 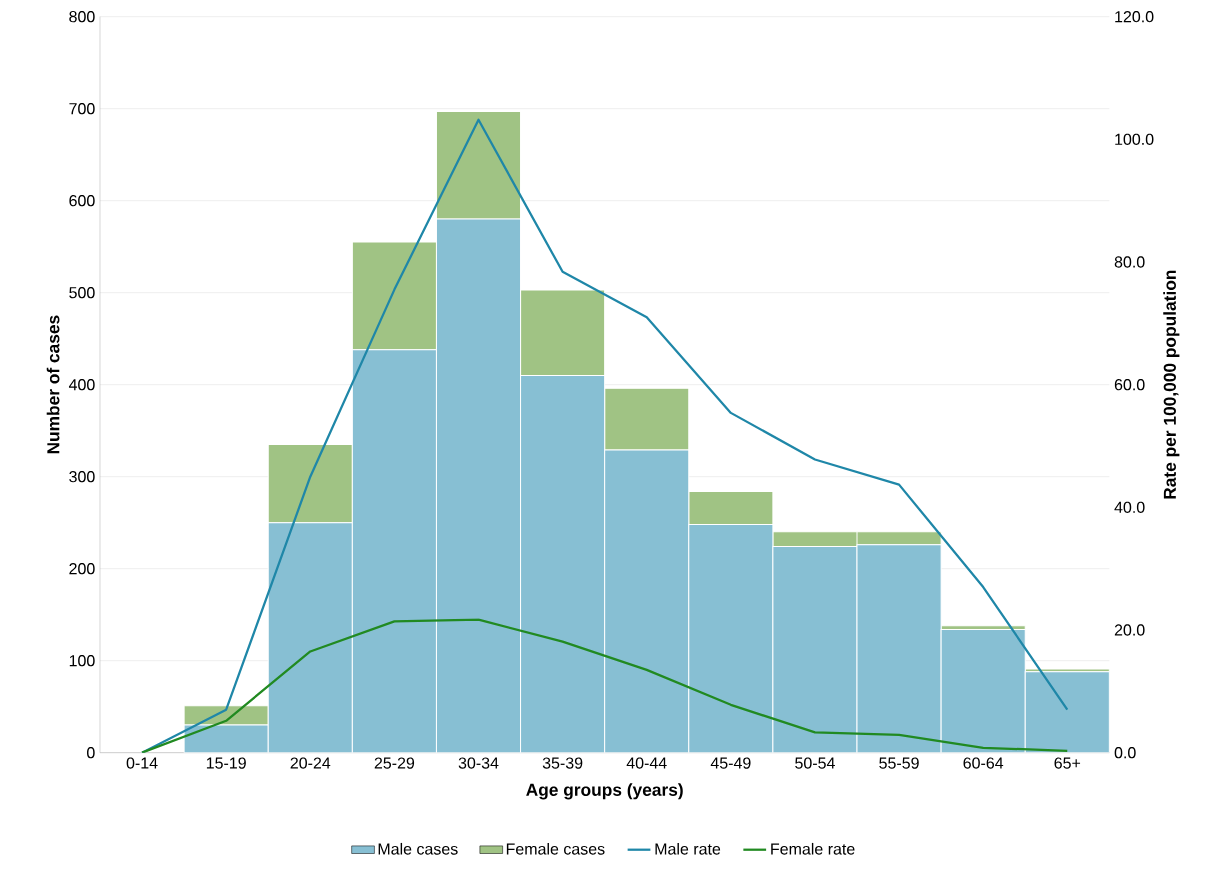 What do you see at coordinates (82, 477) in the screenshot?
I see `y-tick-label: 300` at bounding box center [82, 477].